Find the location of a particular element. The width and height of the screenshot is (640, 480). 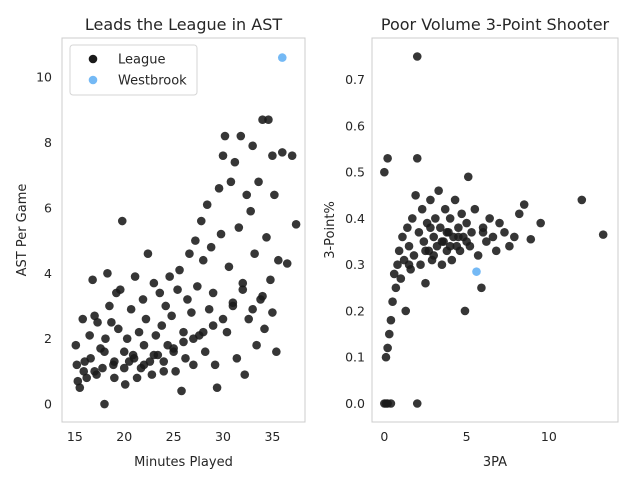

chart-title: Leads the League in AST is located at coordinates (183, 24).